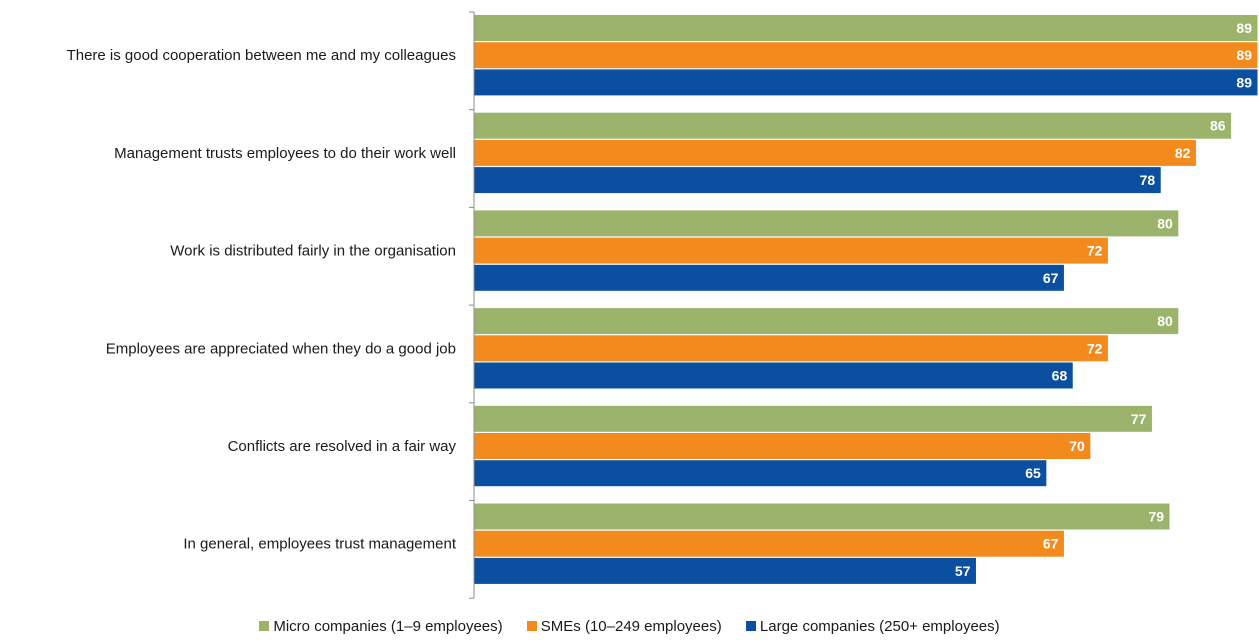 Image resolution: width=1259 pixels, height=640 pixels. I want to click on legend-swatch-micro, so click(264, 626).